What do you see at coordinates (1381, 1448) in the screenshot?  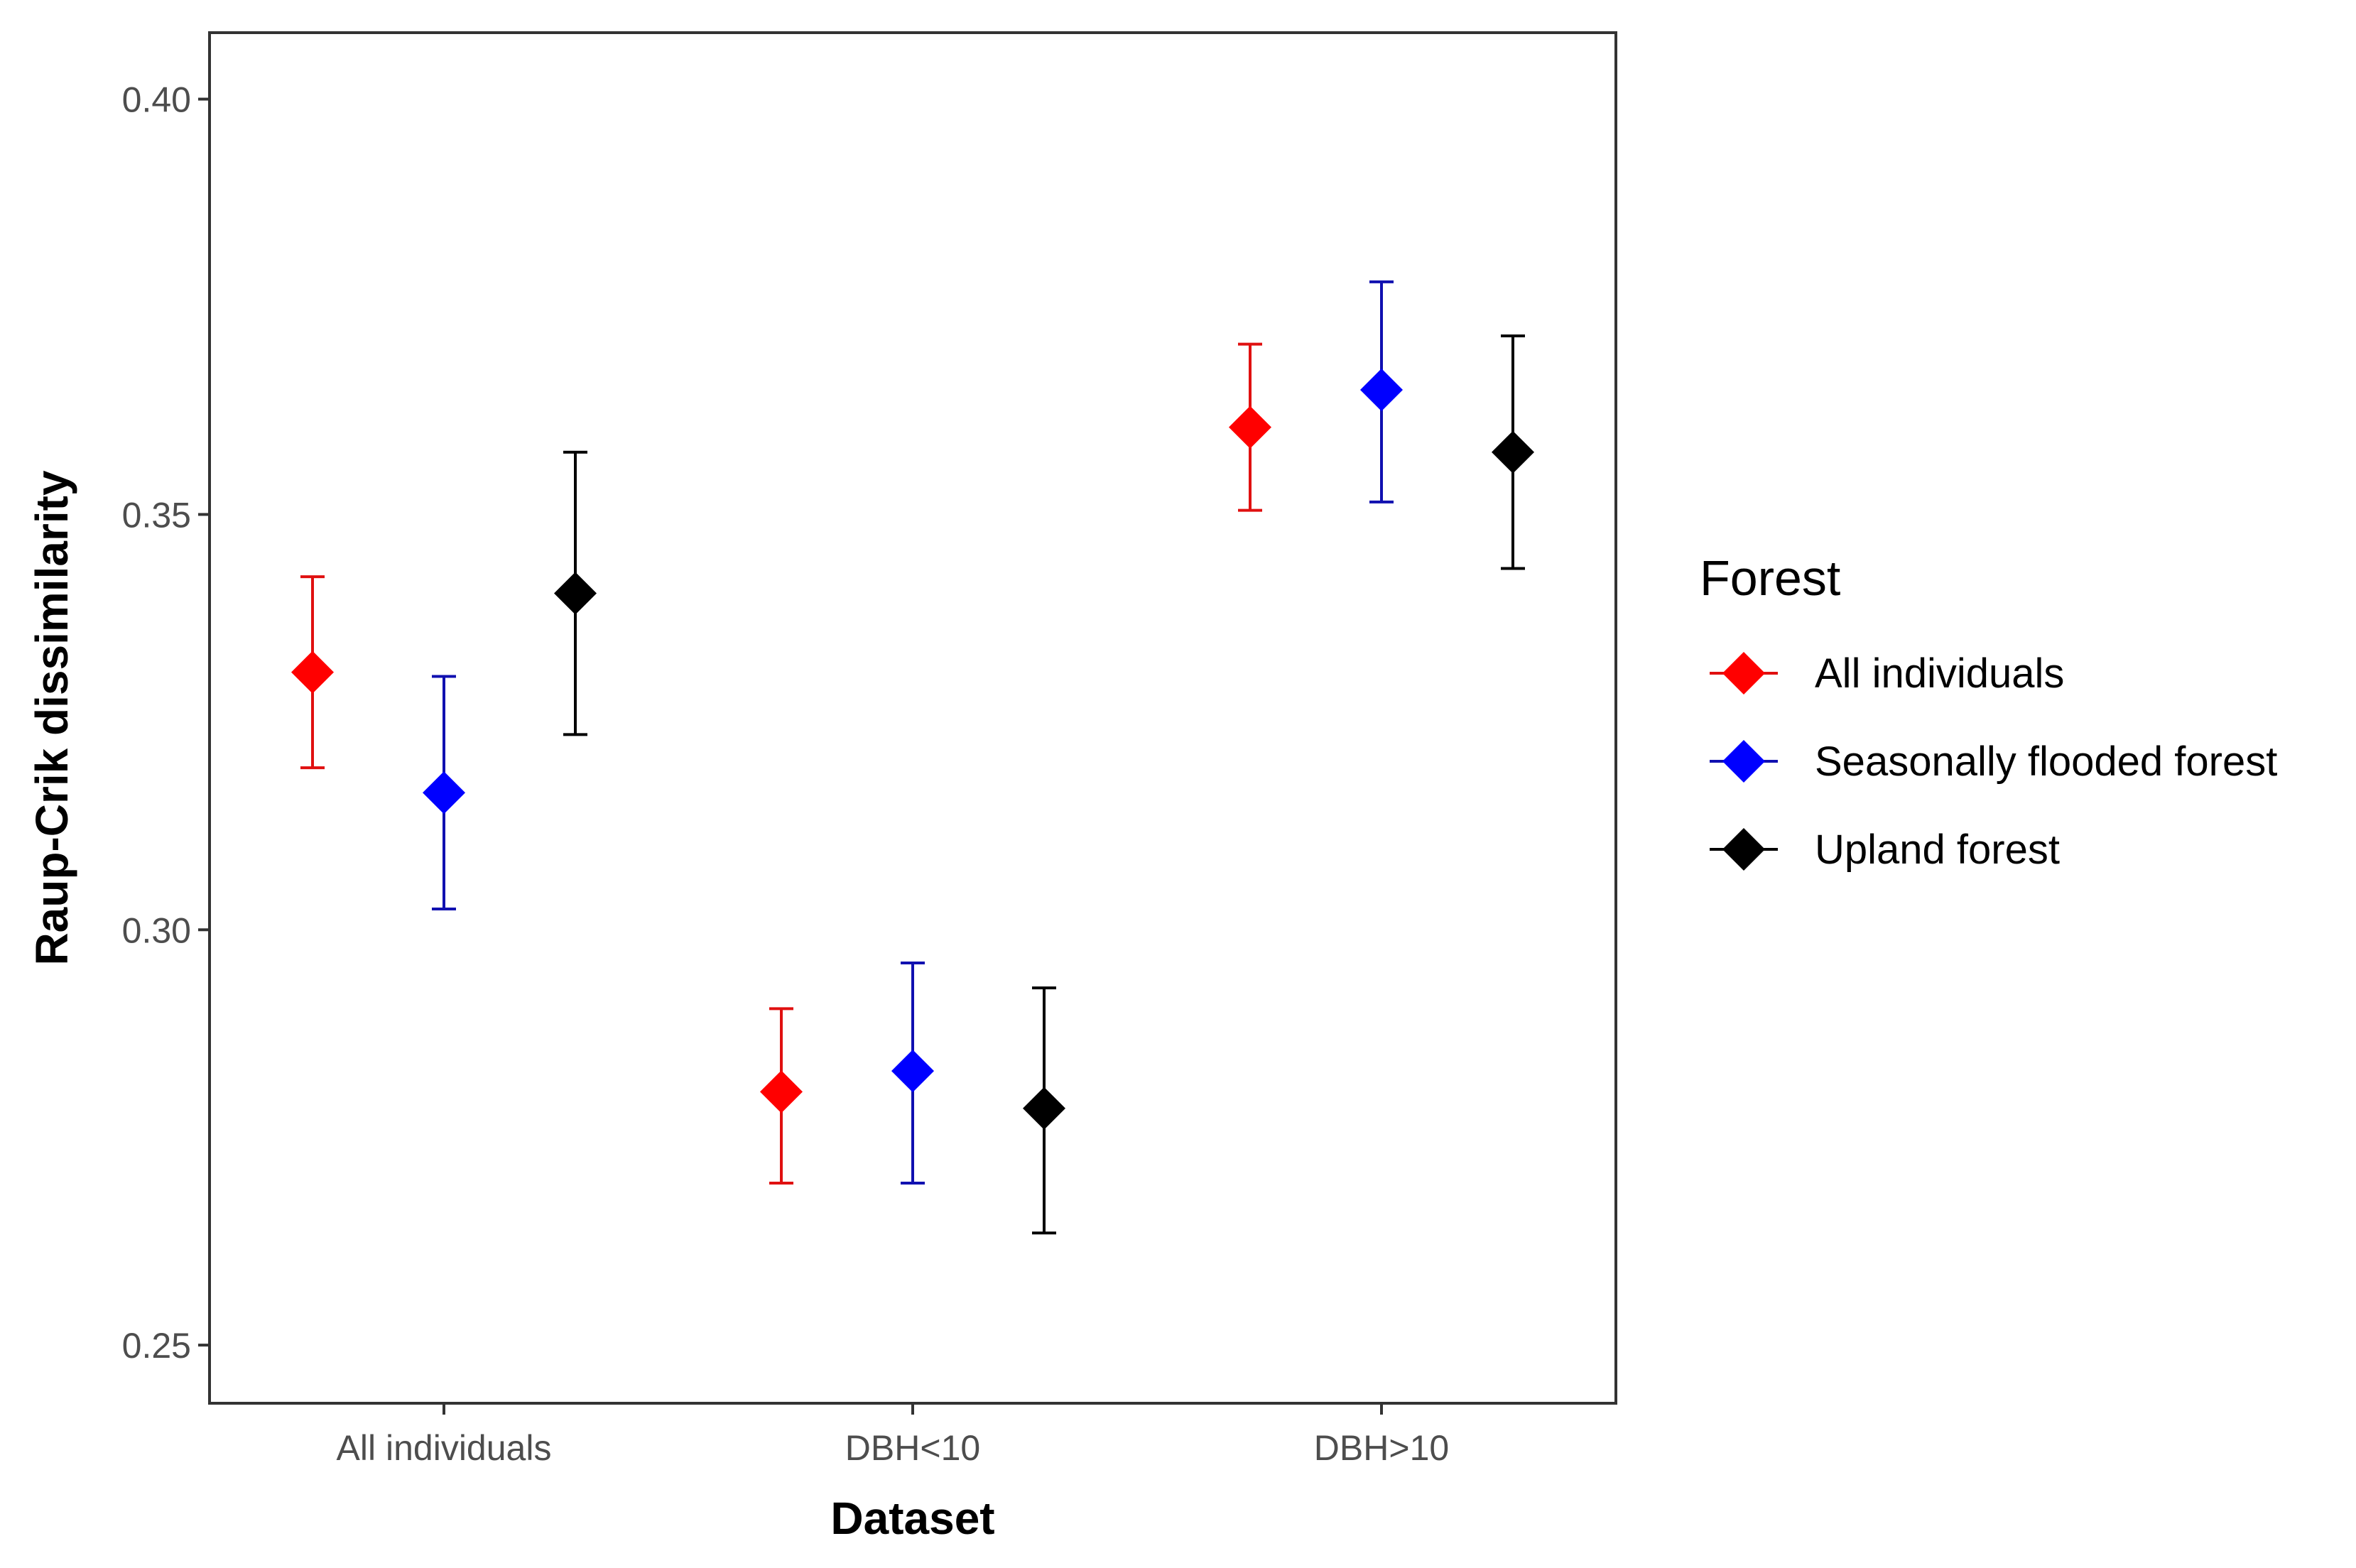 I see `x-tick-label: DBH>10` at bounding box center [1381, 1448].